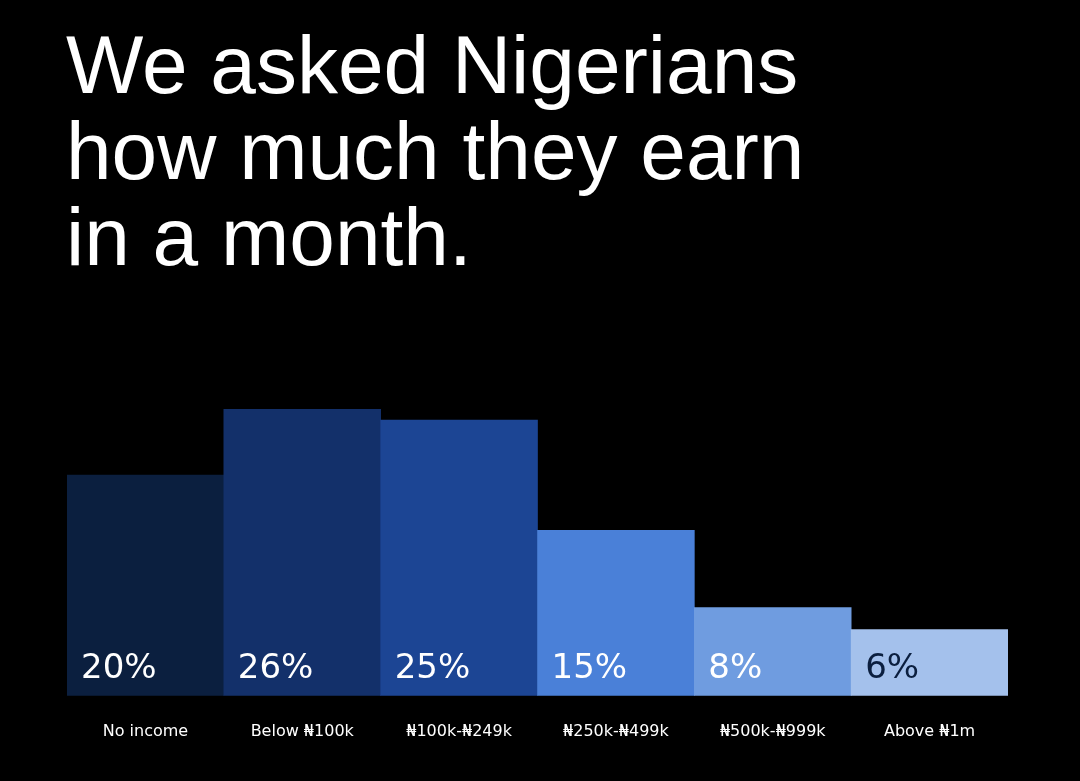 Image resolution: width=1080 pixels, height=781 pixels. What do you see at coordinates (735, 665) in the screenshot?
I see `data-label: 8%` at bounding box center [735, 665].